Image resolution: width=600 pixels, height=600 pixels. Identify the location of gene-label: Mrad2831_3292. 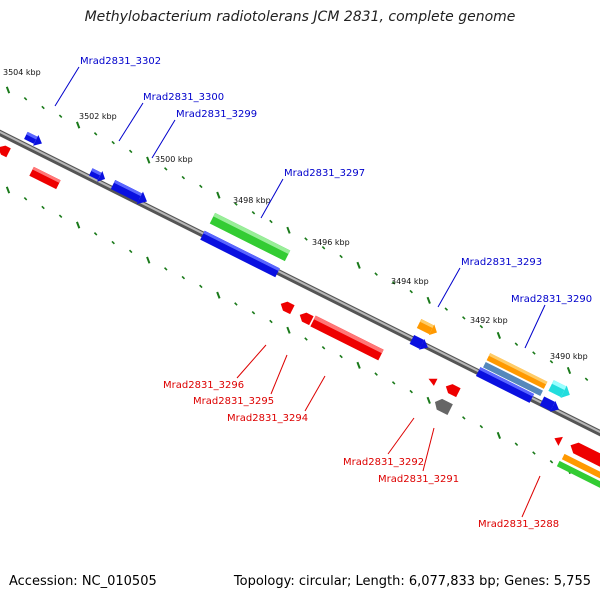
(383, 462).